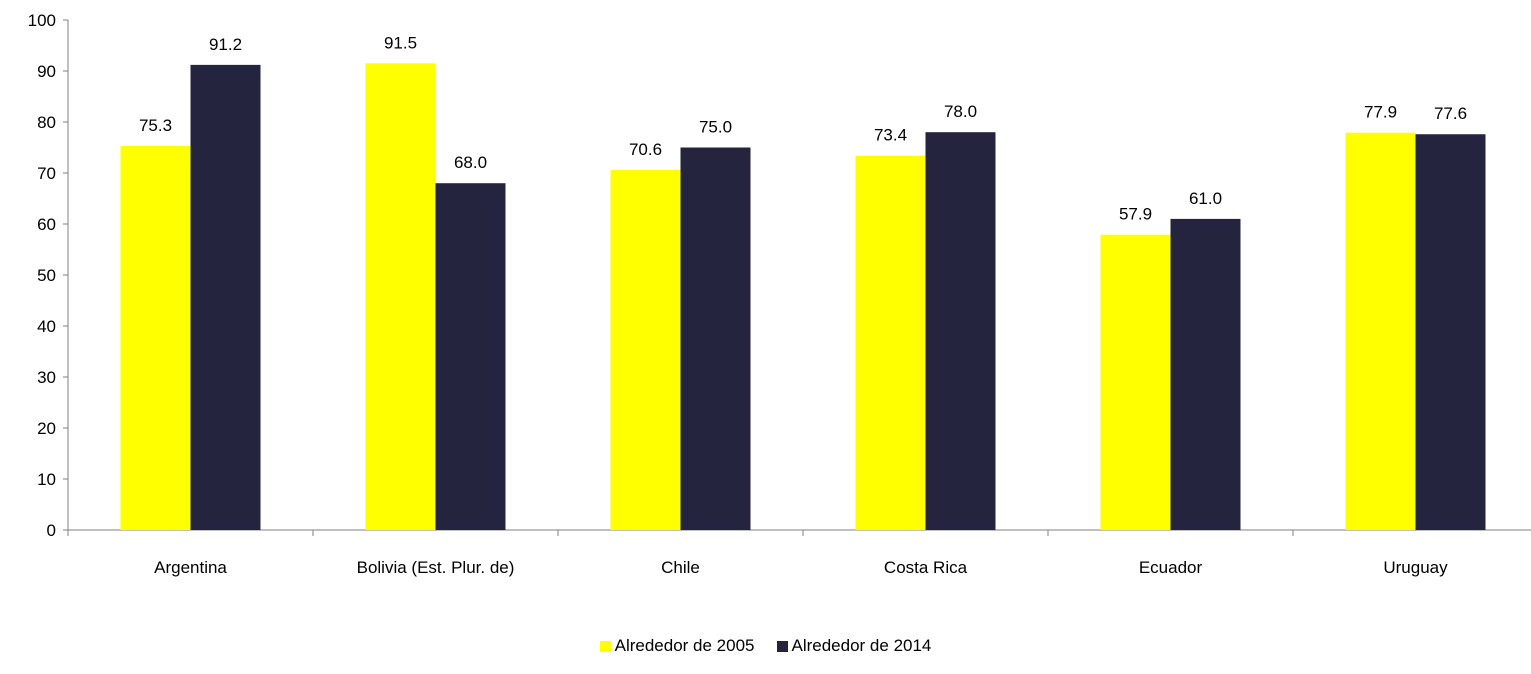 This screenshot has height=674, width=1531. I want to click on x-category-label: Bolivia (Est. Plur. de), so click(436, 567).